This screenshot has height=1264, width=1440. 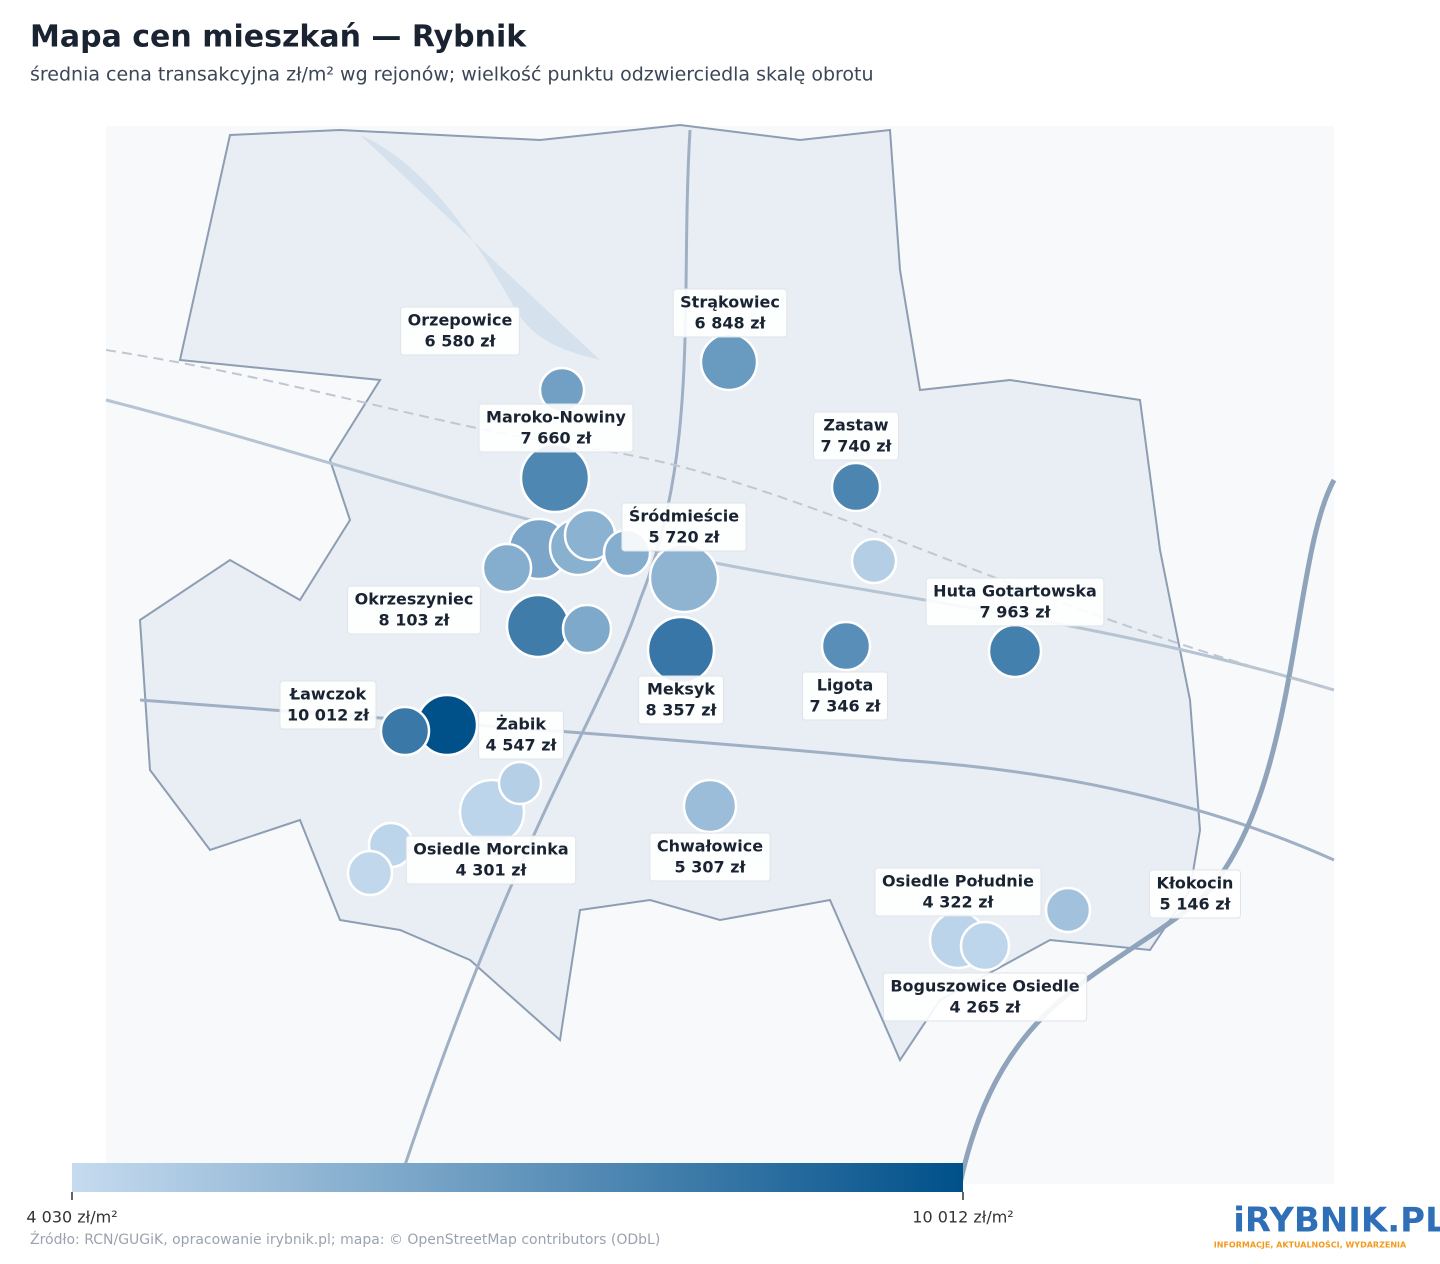 I want to click on colorbar-label: 4 030 zł/m², so click(x=71, y=1217).